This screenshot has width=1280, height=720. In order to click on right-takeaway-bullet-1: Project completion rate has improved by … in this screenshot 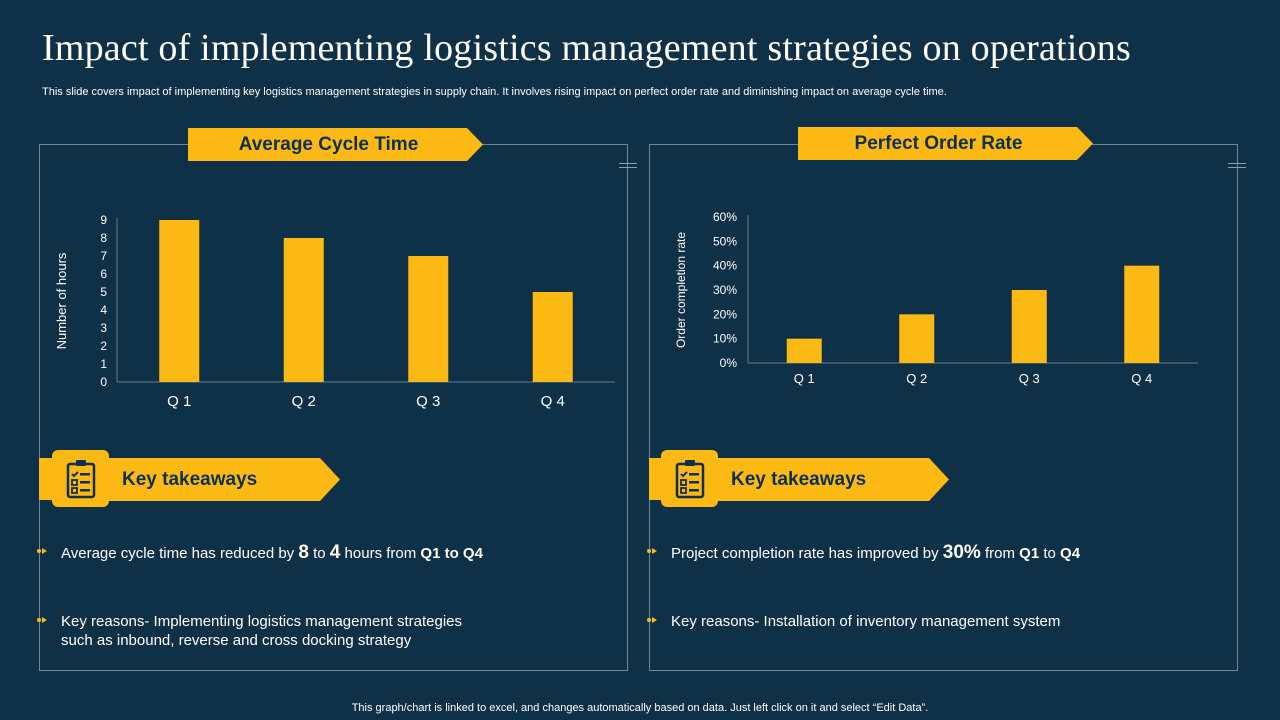, I will do `click(876, 552)`.